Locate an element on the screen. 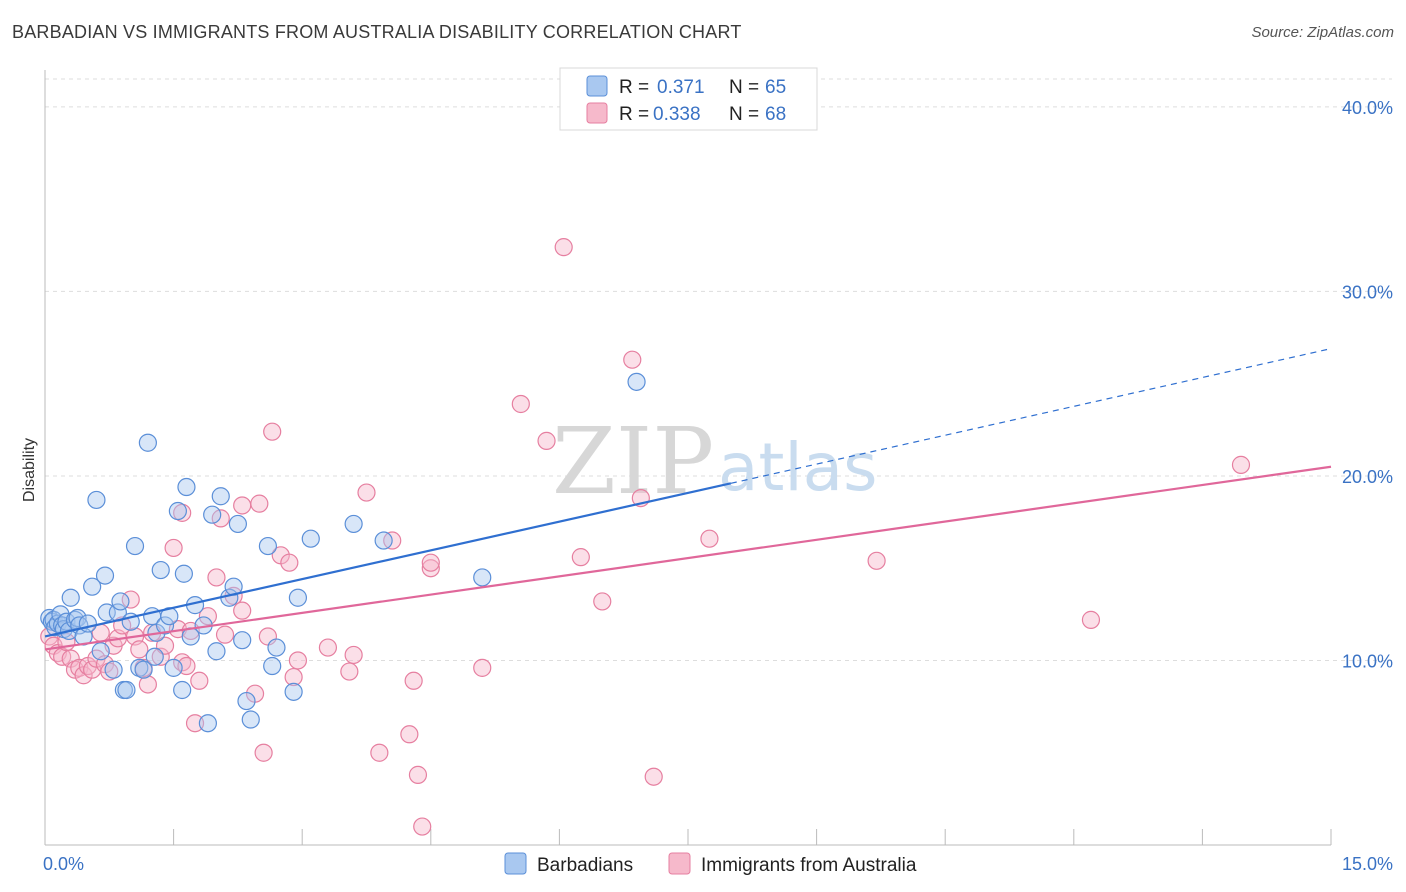 The image size is (1406, 892). bottom-legend-label-immigrants: Immigrants from Australia is located at coordinates (809, 865).